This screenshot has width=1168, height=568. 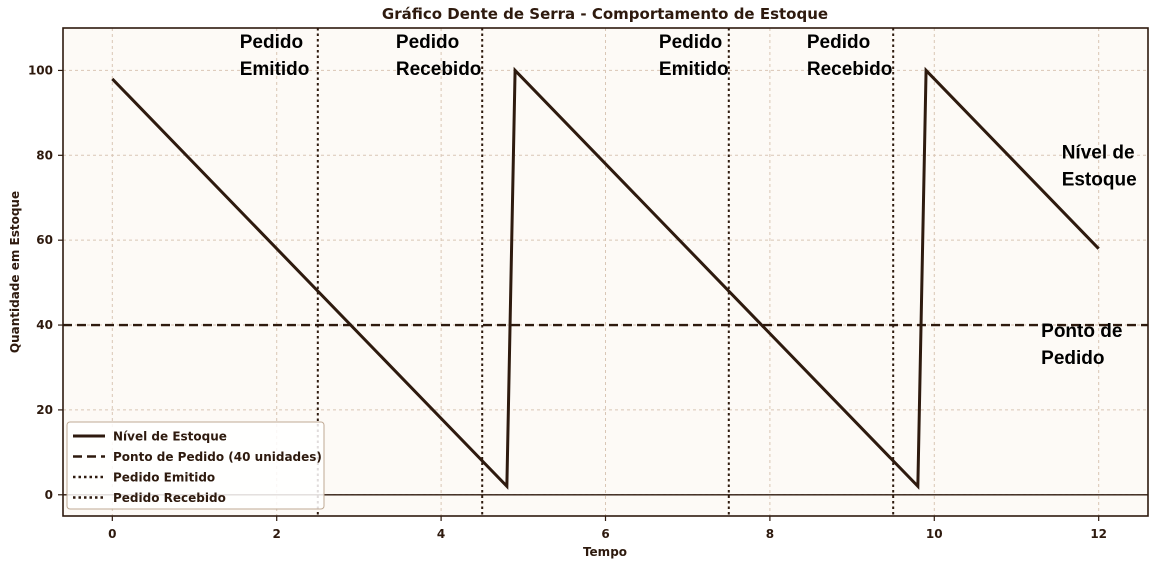 I want to click on annotation-label: Ponto de Pedido, so click(x=1081, y=345).